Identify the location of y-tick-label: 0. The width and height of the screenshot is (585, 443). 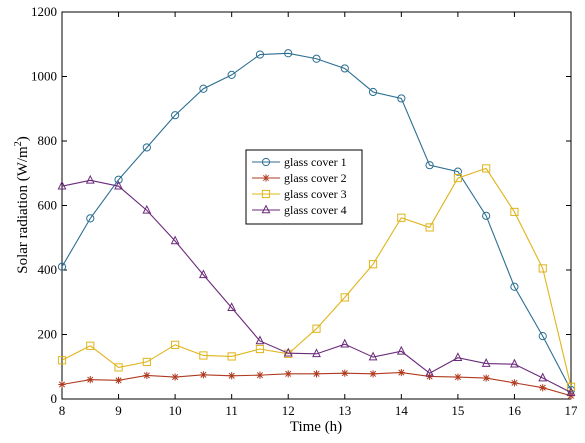
(54, 398).